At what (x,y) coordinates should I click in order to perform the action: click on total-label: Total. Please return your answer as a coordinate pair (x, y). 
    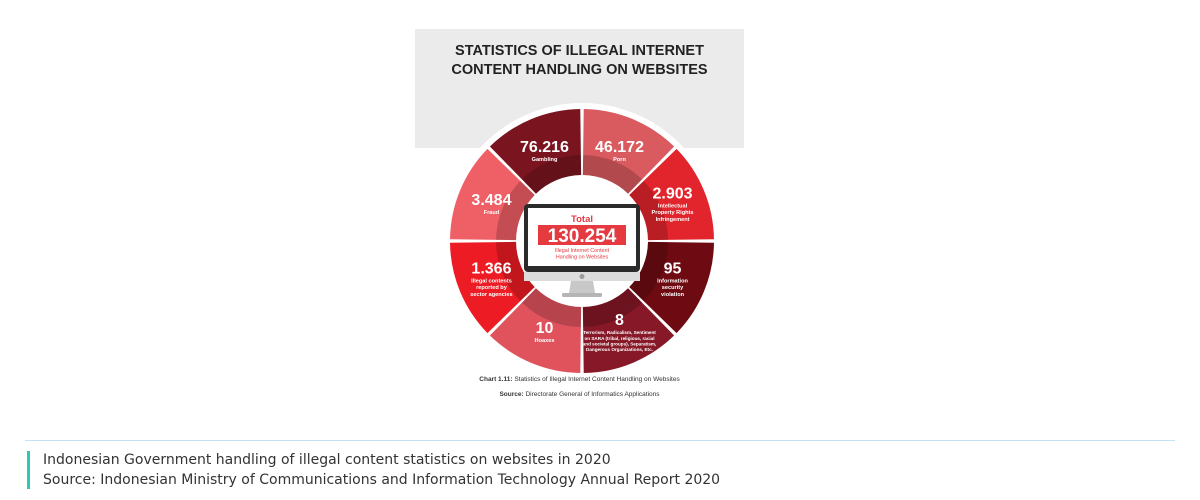
    Looking at the image, I should click on (582, 219).